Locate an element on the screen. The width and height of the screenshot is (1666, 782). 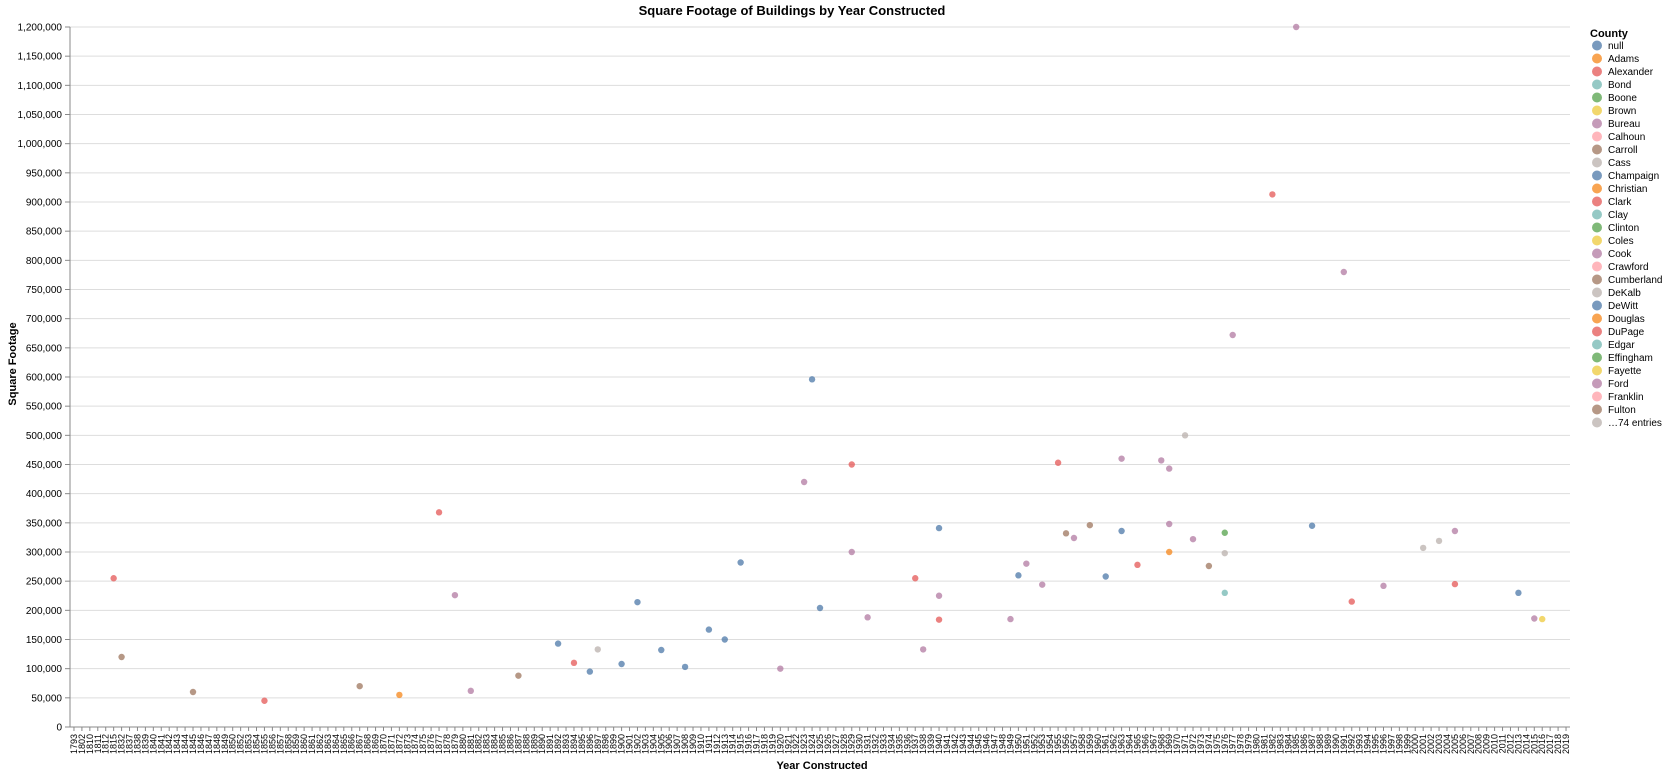
x-tick-label: 1793 is located at coordinates (74, 744).